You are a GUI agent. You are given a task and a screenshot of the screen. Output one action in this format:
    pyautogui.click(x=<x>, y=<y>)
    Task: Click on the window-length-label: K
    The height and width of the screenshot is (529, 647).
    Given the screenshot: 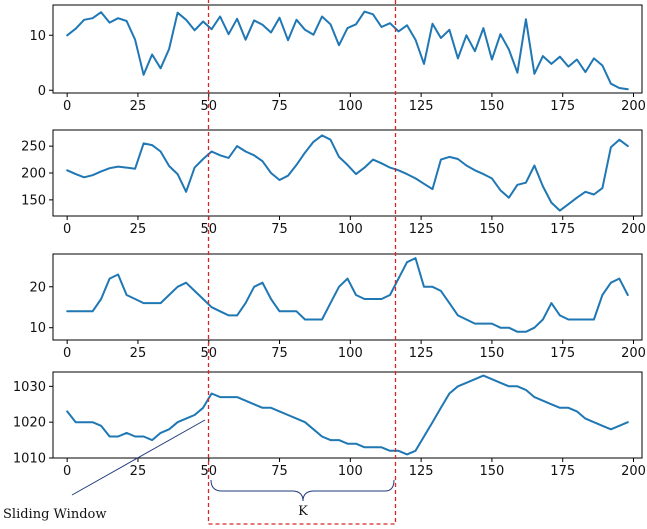 What is the action you would take?
    pyautogui.click(x=303, y=511)
    